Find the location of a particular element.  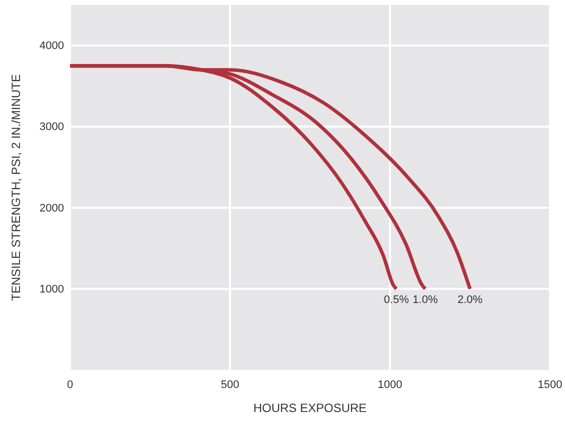

x-tick-label: 500 is located at coordinates (230, 384).